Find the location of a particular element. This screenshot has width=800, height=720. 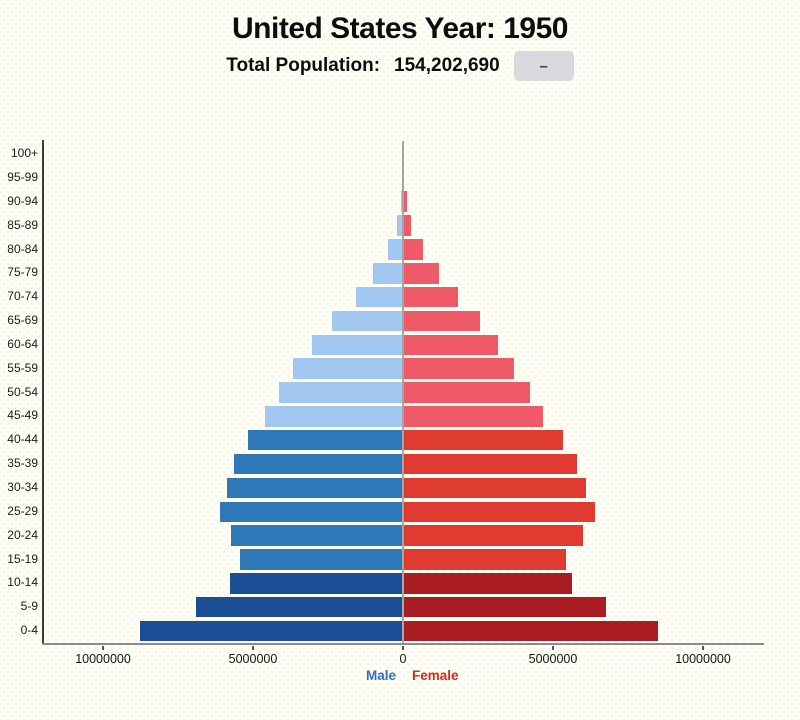

age-label: 65-69 is located at coordinates (22, 320).